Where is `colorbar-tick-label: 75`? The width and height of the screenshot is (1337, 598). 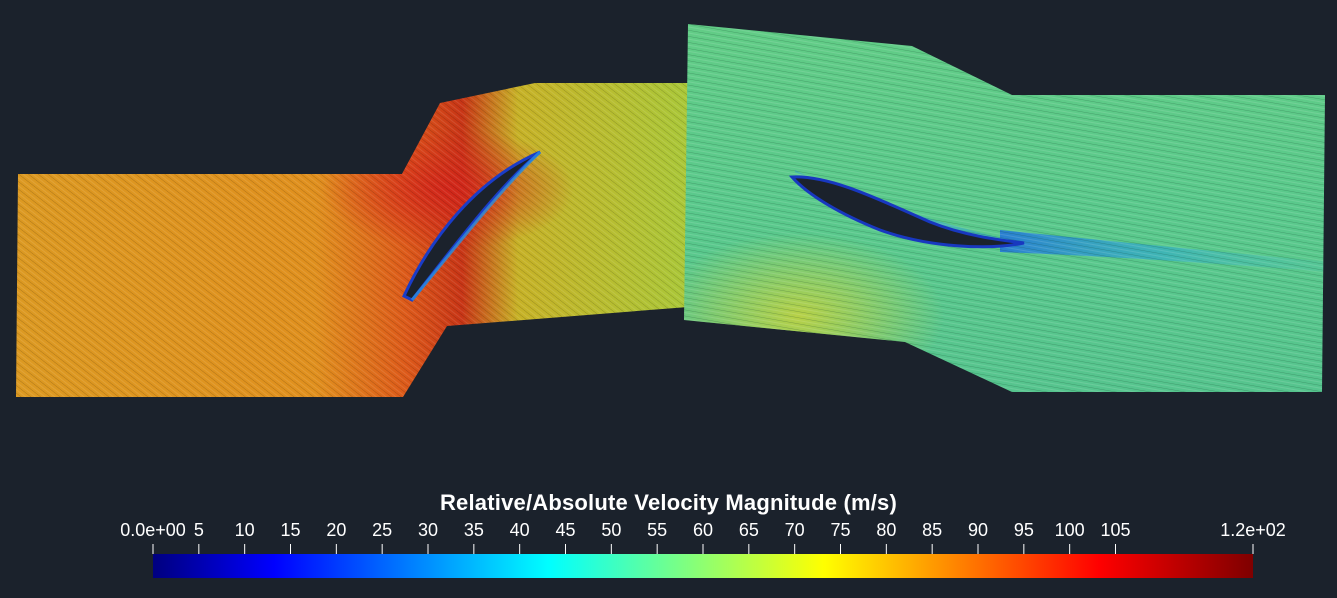 colorbar-tick-label: 75 is located at coordinates (840, 530).